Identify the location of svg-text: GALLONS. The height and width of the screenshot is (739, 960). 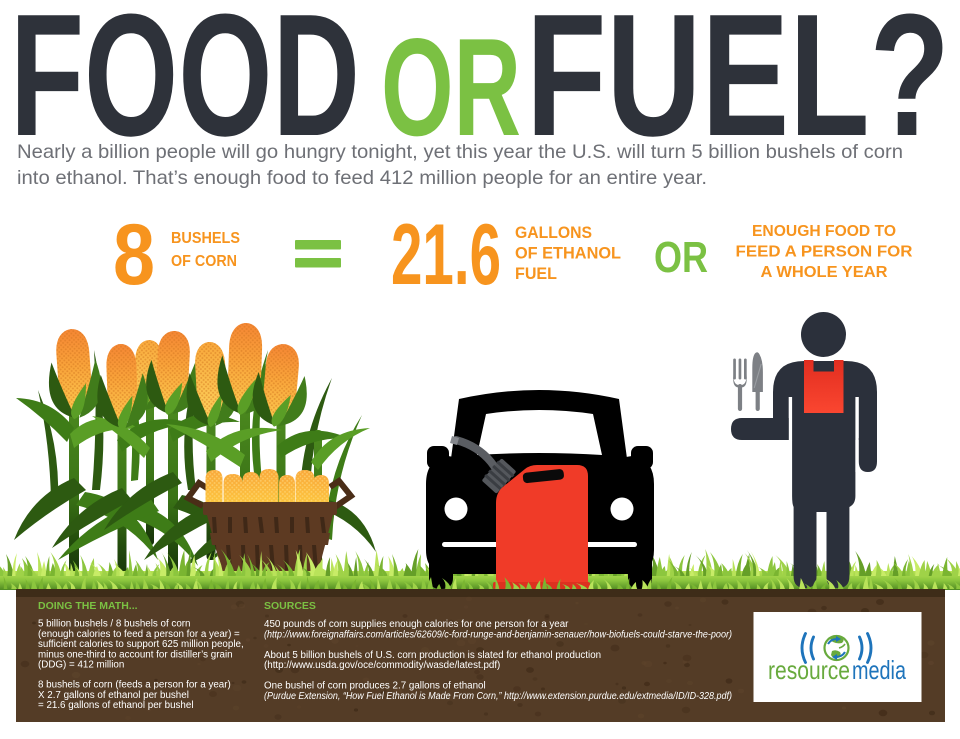
(553, 233).